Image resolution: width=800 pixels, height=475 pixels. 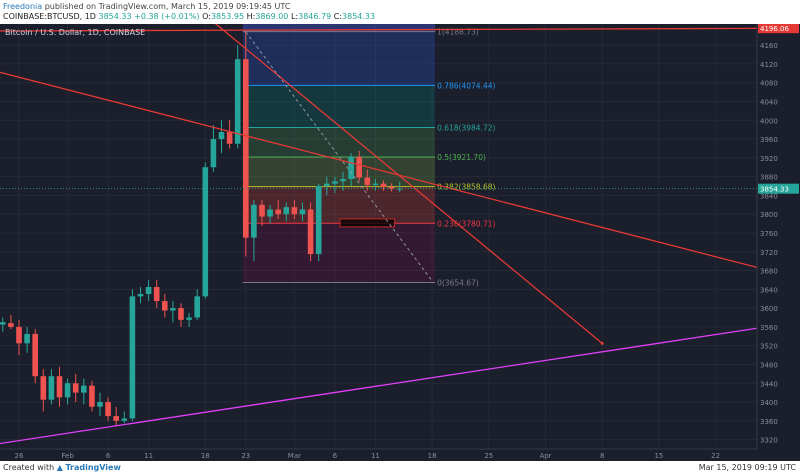 What do you see at coordinates (769, 159) in the screenshot?
I see `y-tick-label: 3920` at bounding box center [769, 159].